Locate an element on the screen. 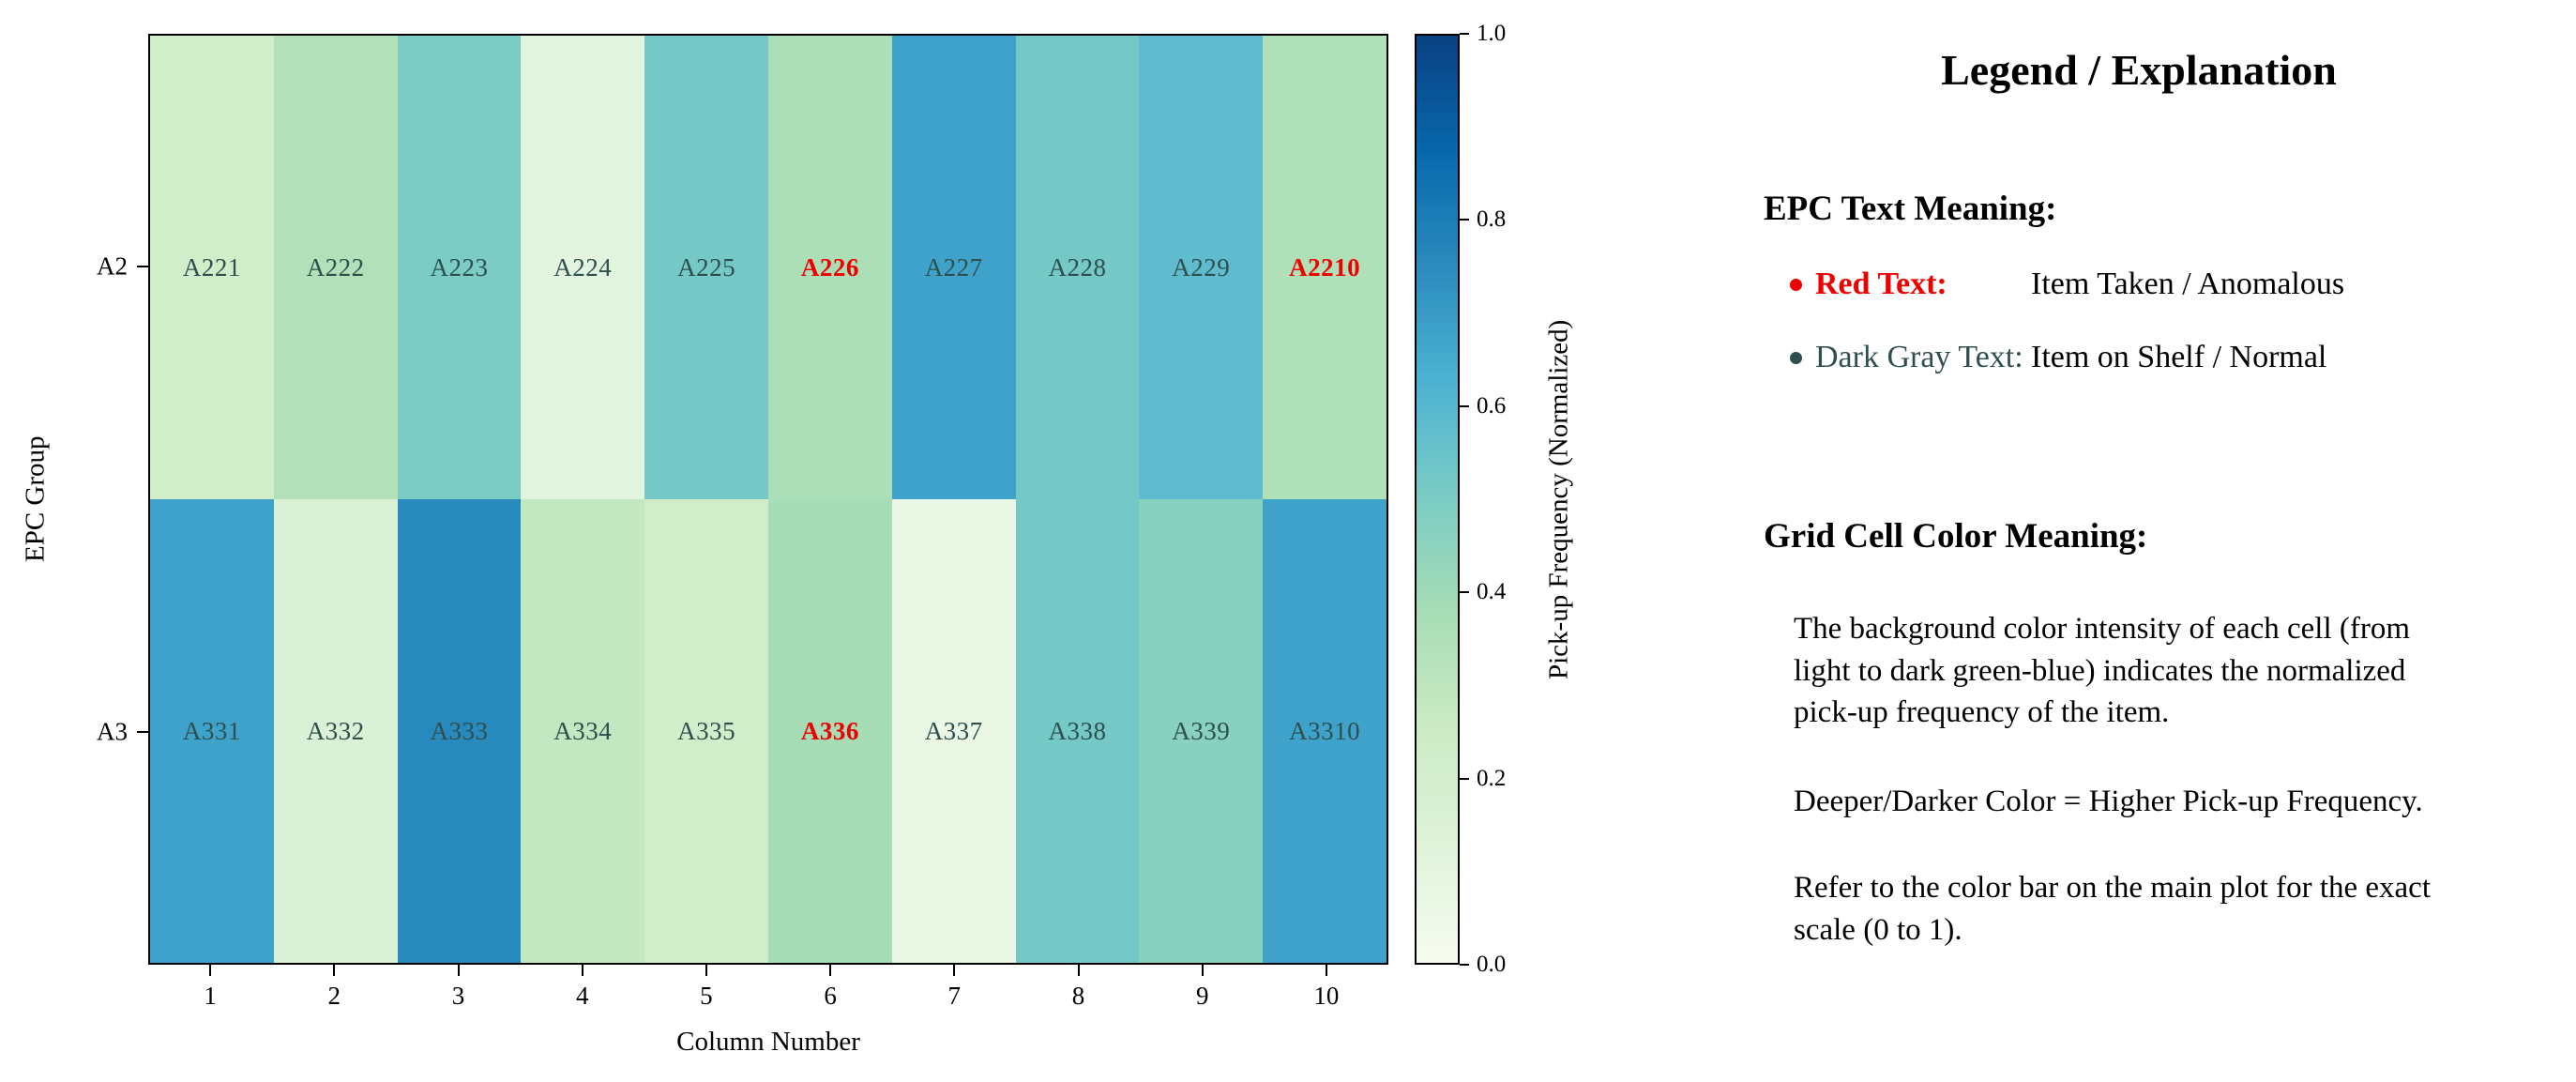 This screenshot has height=1082, width=2576. heatmap-cell-A225: A225 is located at coordinates (706, 268).